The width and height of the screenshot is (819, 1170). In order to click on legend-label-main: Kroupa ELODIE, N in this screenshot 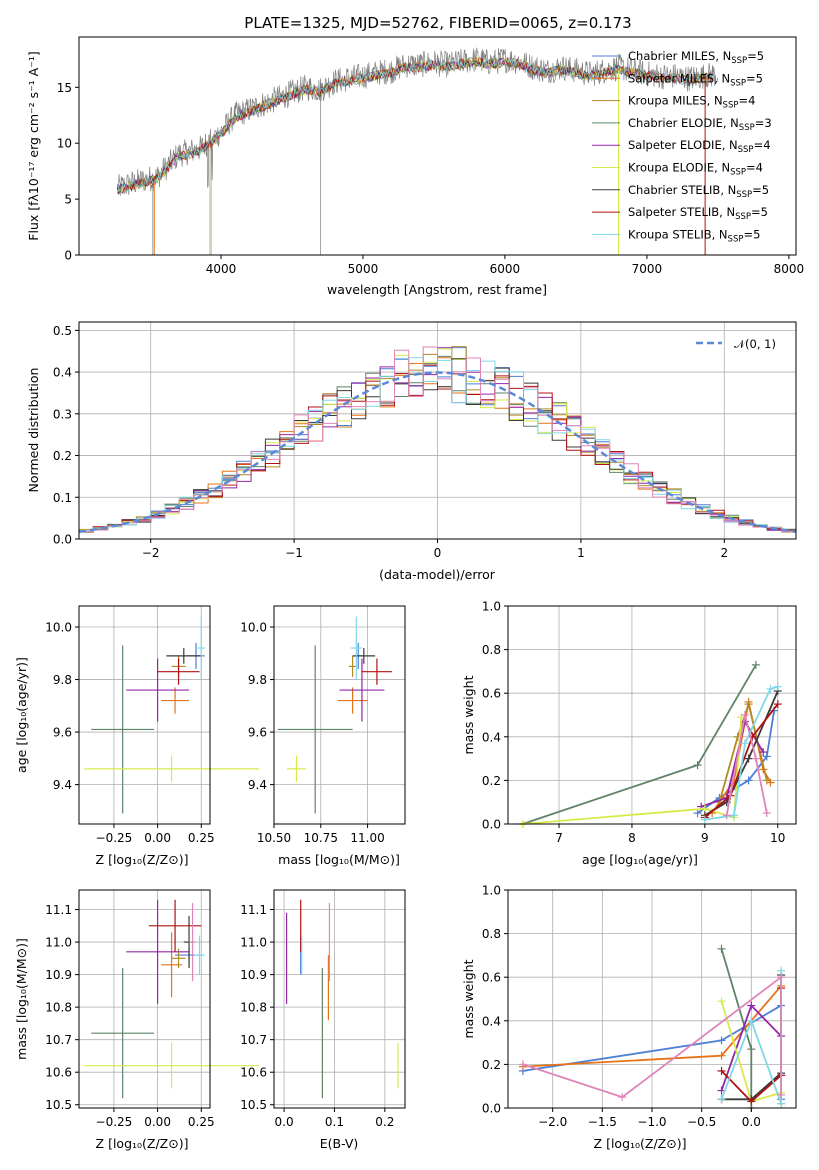, I will do `click(679, 168)`.